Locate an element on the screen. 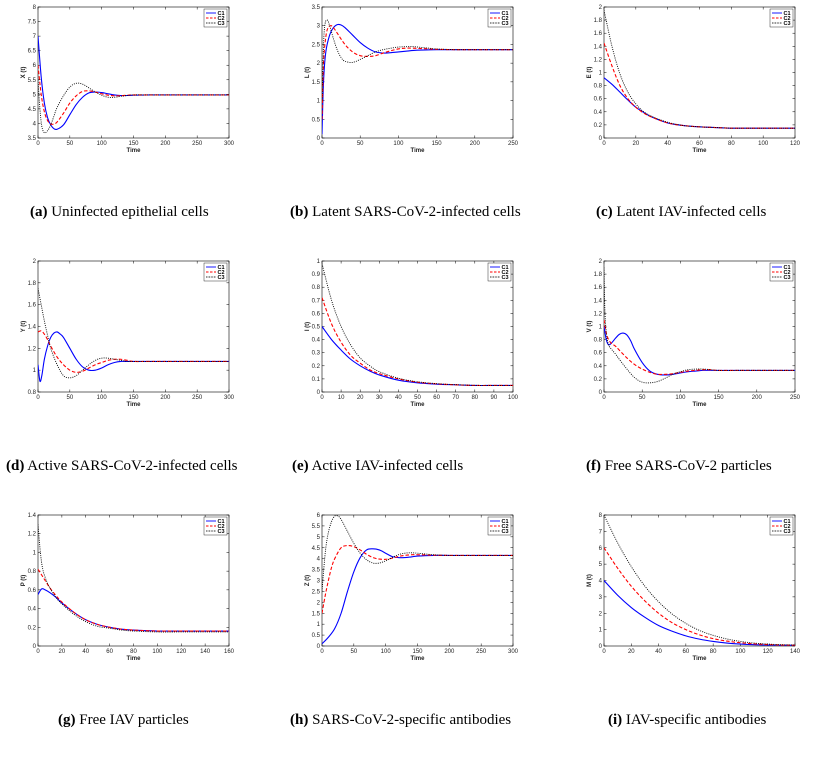  y-tick-label: 1.5 is located at coordinates (316, 614).